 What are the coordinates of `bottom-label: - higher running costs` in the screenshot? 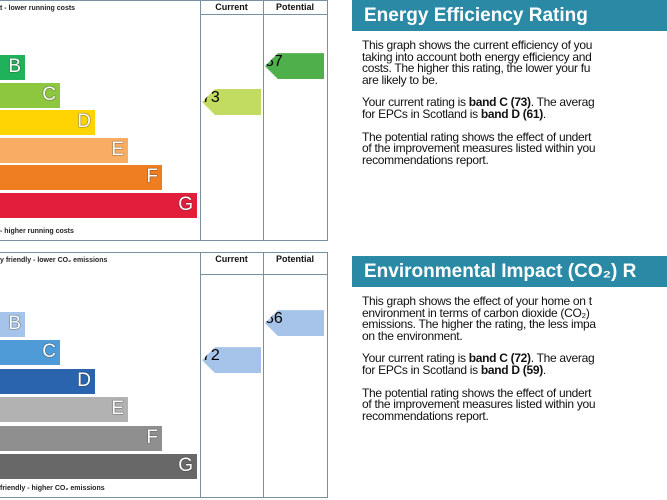 It's located at (37, 231).